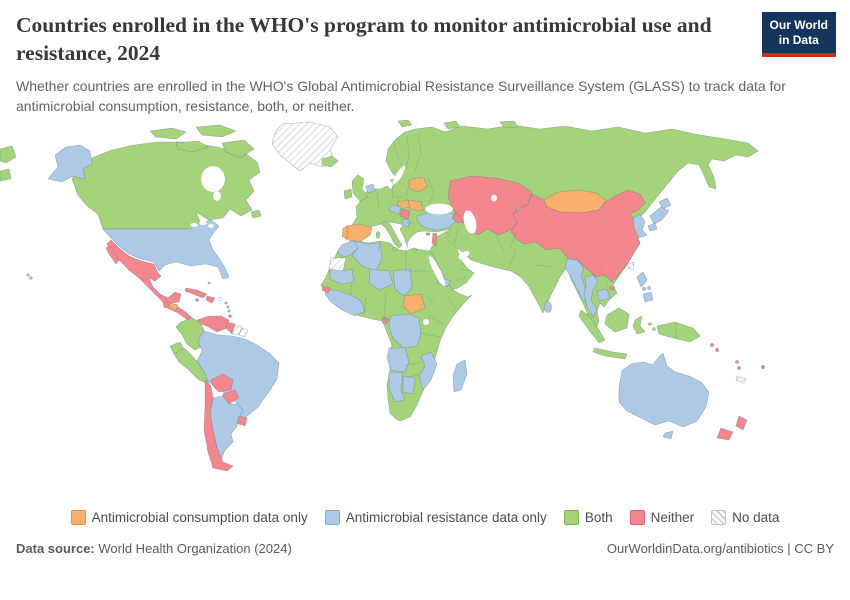  What do you see at coordinates (741, 422) in the screenshot?
I see `region-new-zealand-north` at bounding box center [741, 422].